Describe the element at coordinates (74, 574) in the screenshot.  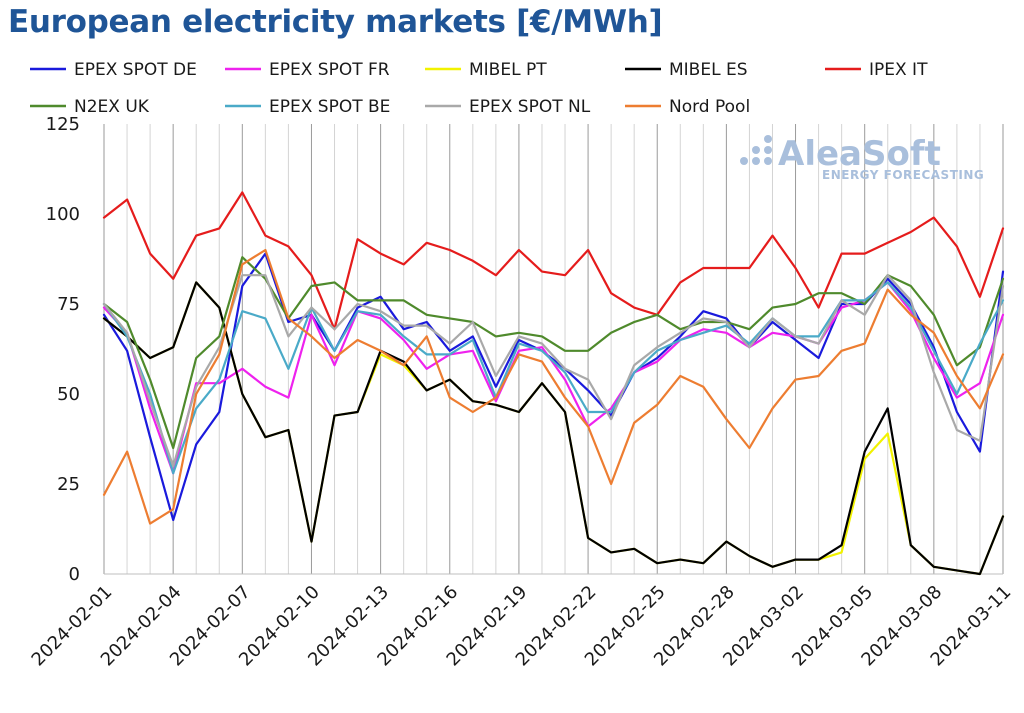
I see `y-tick-label: 0` at that location.